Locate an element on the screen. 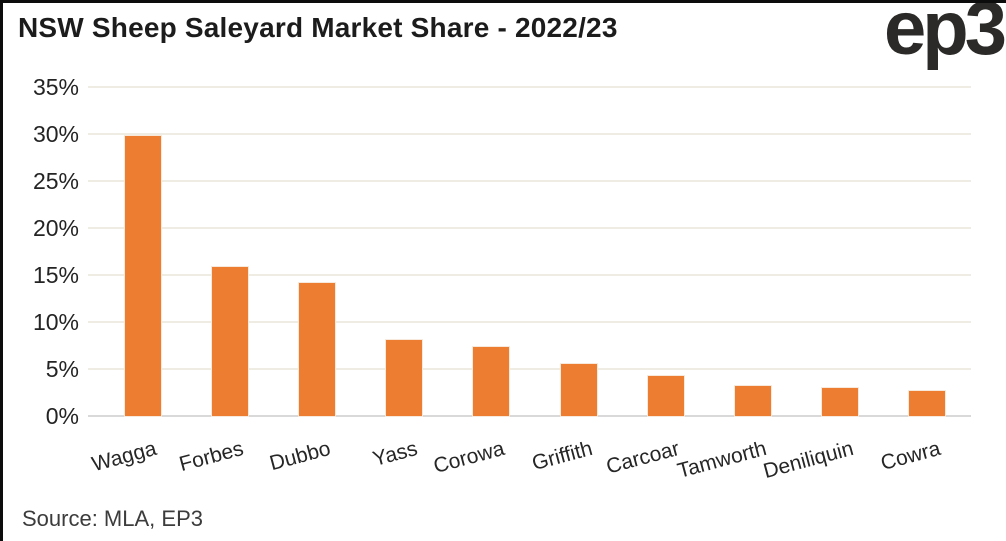 This screenshot has height=541, width=1006. source-note: Source: MLA, EP3 is located at coordinates (112, 518).